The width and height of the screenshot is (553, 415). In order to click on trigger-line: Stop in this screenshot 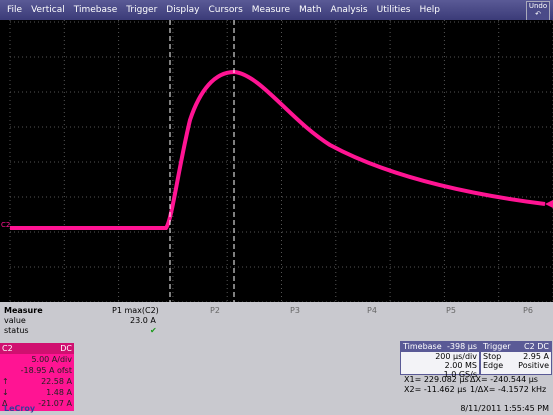, I will do `click(492, 356)`.